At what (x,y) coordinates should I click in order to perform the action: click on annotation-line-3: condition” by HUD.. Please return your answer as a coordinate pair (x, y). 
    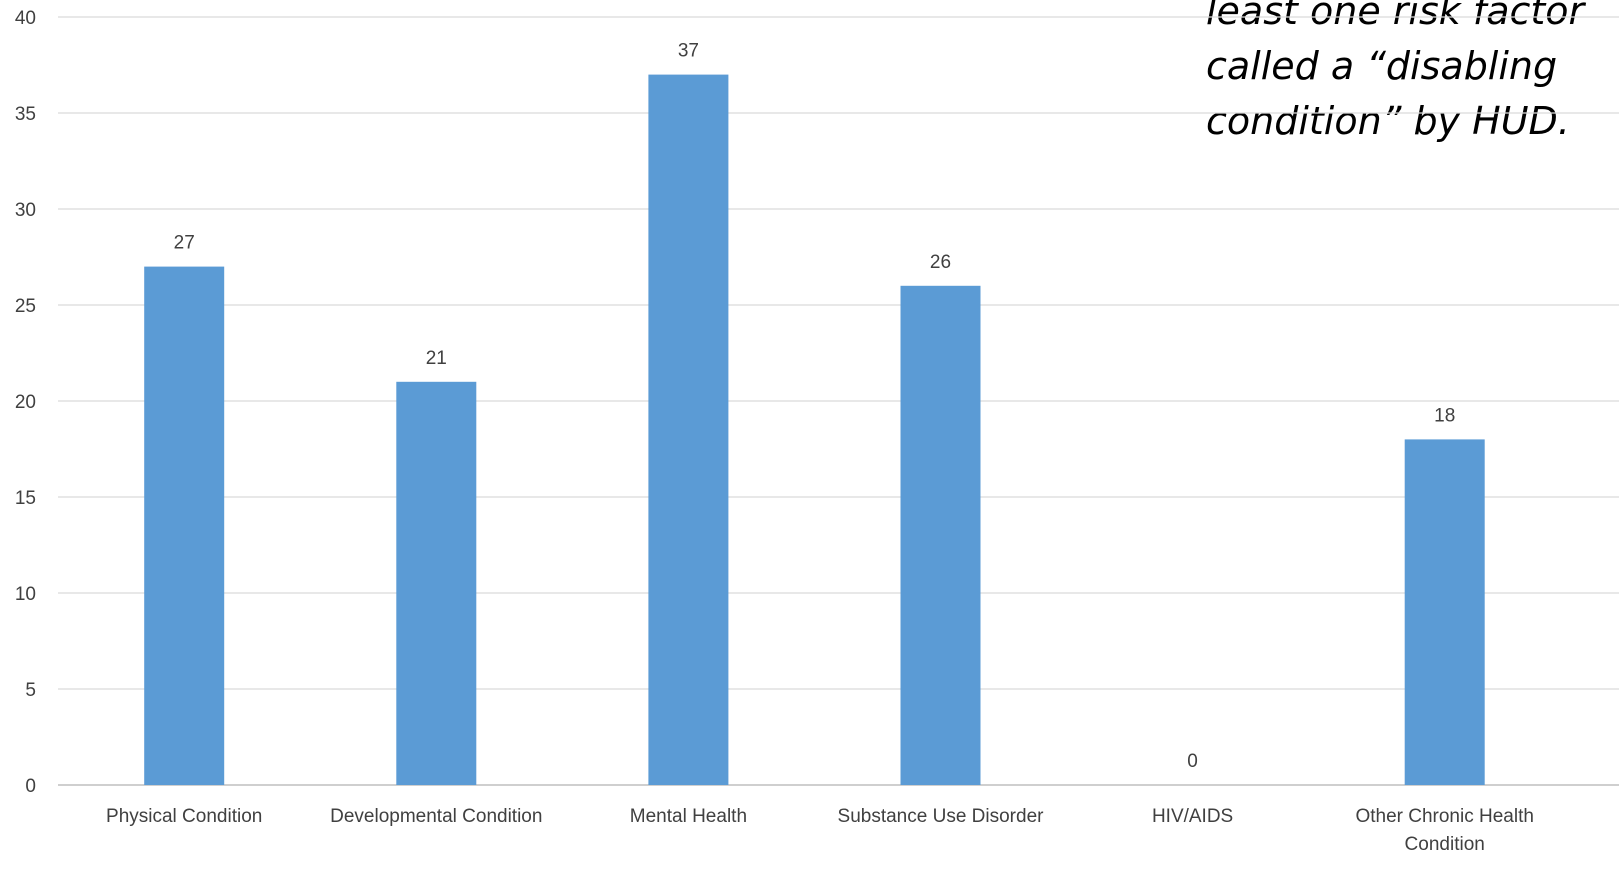
    Looking at the image, I should click on (1388, 121).